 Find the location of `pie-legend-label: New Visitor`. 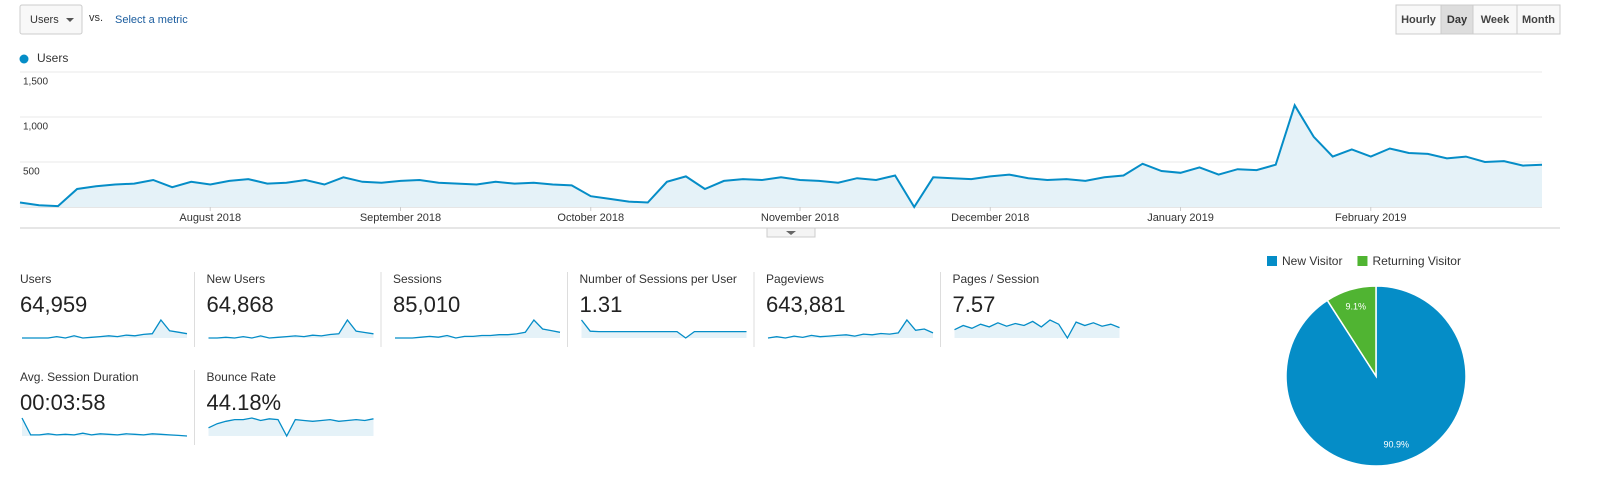

pie-legend-label: New Visitor is located at coordinates (1312, 261).